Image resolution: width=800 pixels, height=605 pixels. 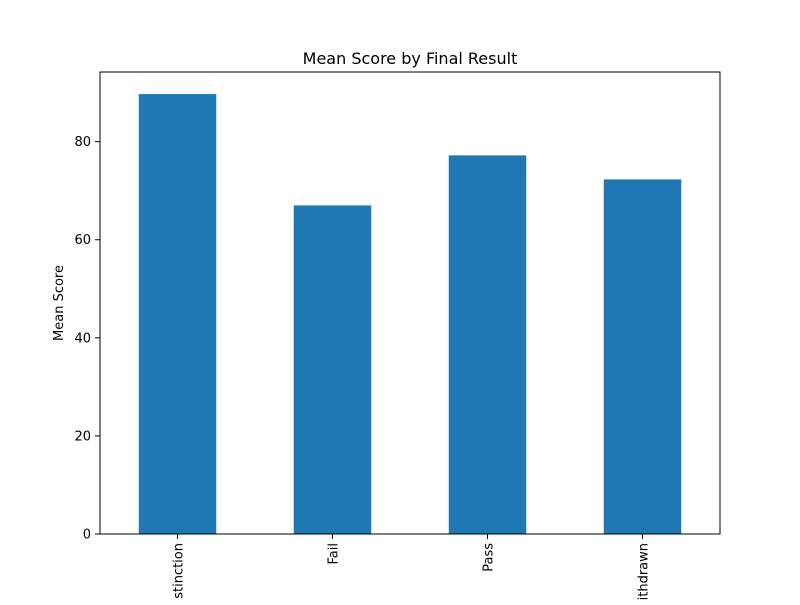 I want to click on bar-pass, so click(x=487, y=344).